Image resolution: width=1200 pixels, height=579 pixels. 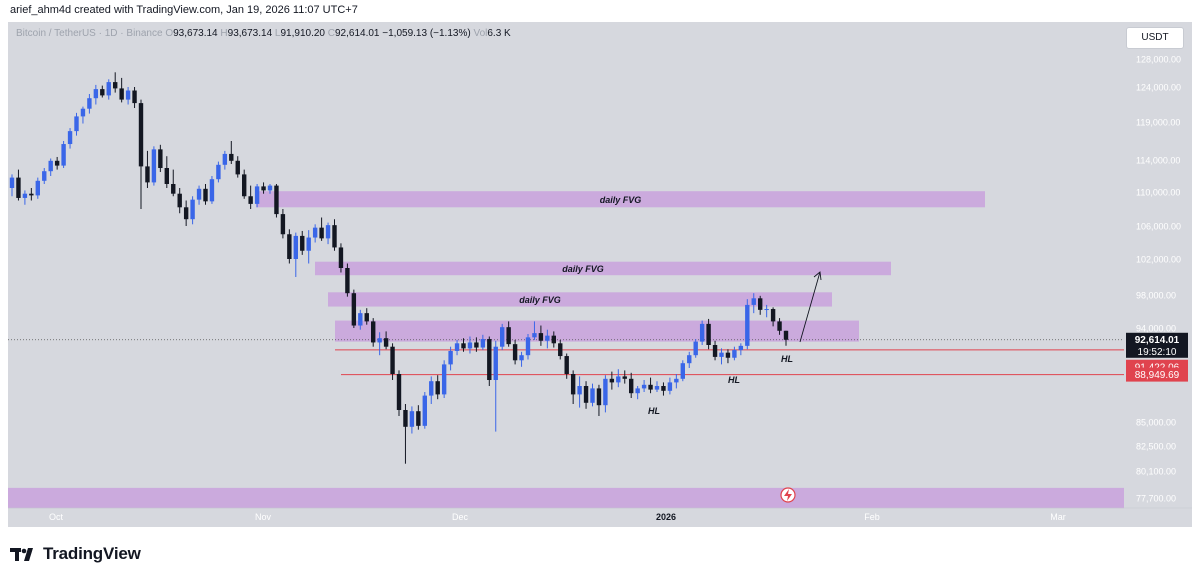 I want to click on price-axis, so click(x=1158, y=274).